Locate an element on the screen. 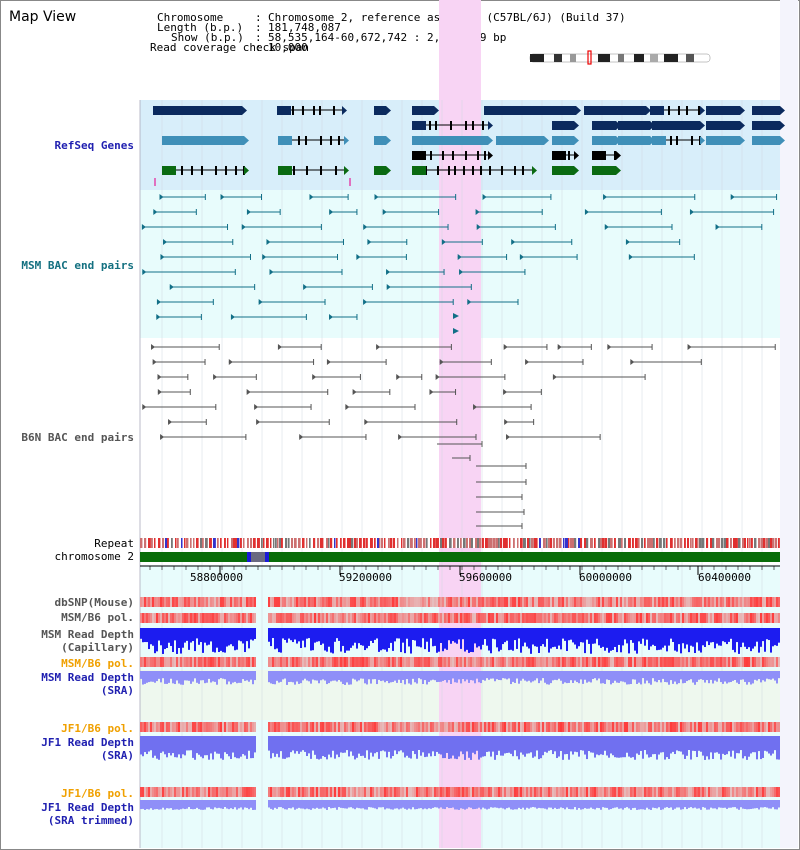 The height and width of the screenshot is (850, 800). msm-bac-end-pairs-track is located at coordinates (459, 264).